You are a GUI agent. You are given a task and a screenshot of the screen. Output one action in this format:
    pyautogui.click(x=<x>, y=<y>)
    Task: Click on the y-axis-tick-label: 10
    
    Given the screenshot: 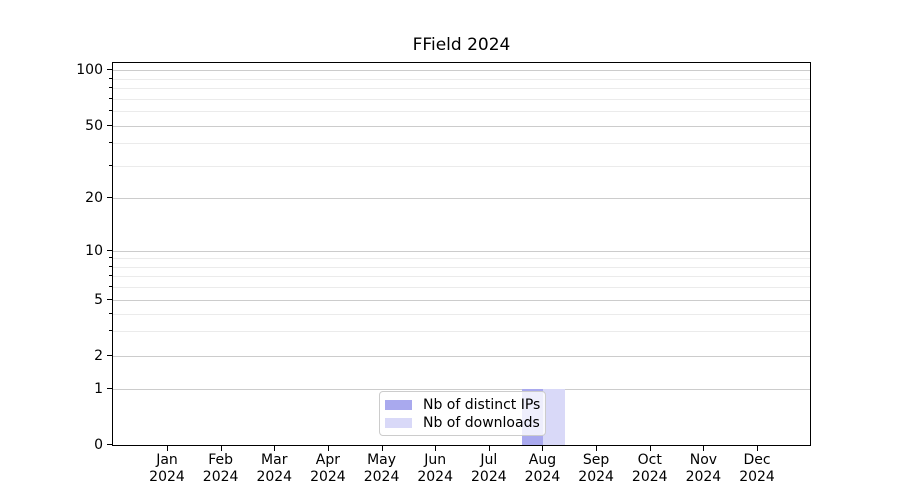 What is the action you would take?
    pyautogui.click(x=94, y=250)
    